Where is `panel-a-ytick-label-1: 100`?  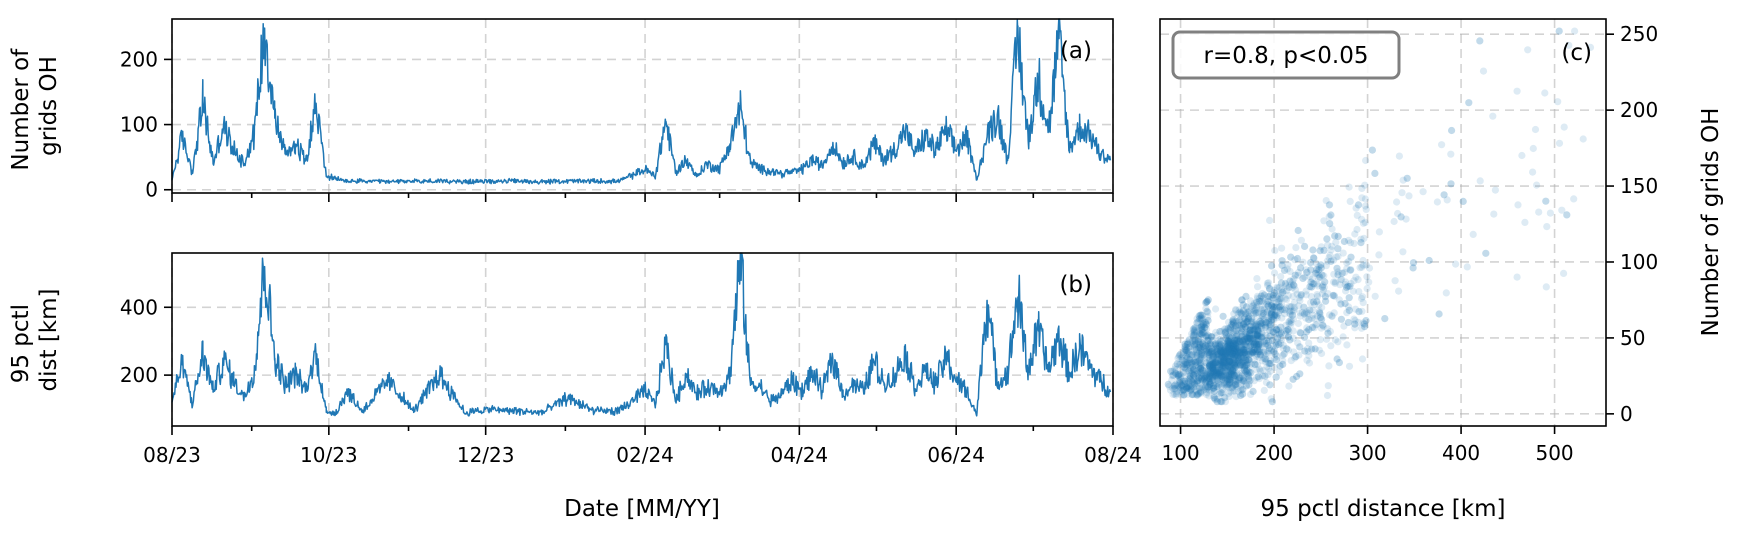 panel-a-ytick-label-1: 100 is located at coordinates (139, 125).